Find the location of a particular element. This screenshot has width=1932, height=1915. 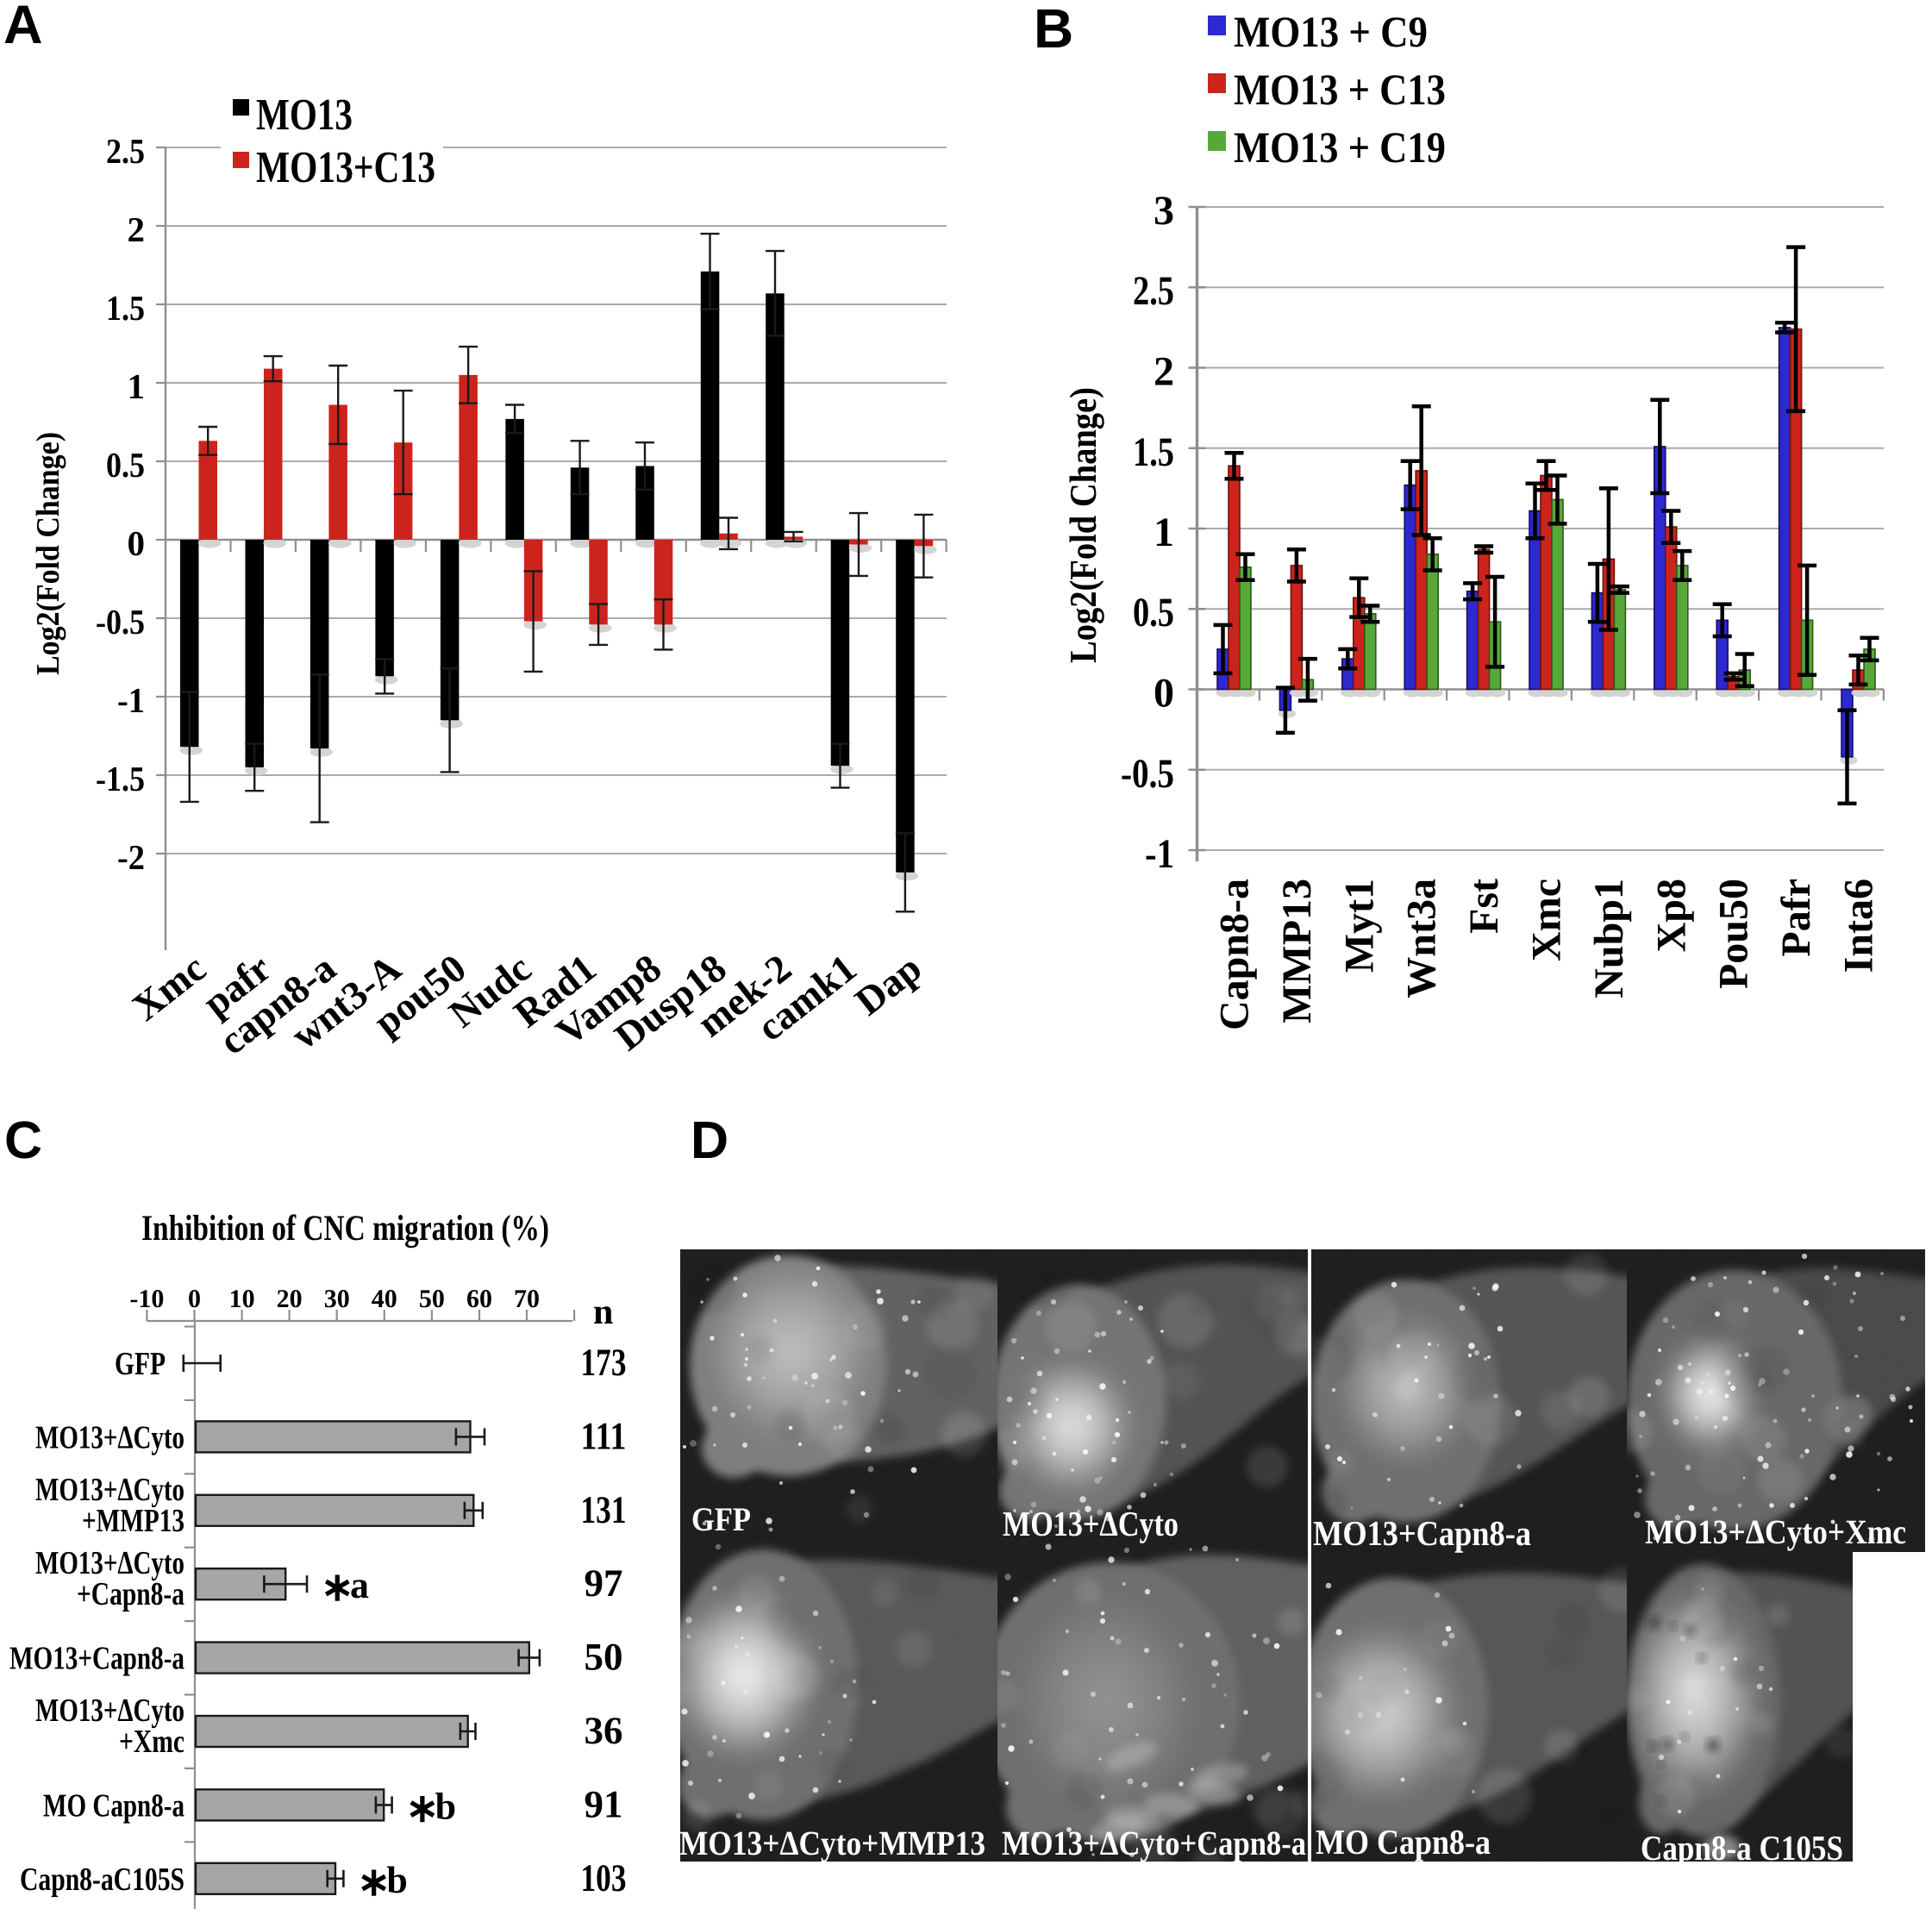

svg-text: 30 is located at coordinates (337, 1299).